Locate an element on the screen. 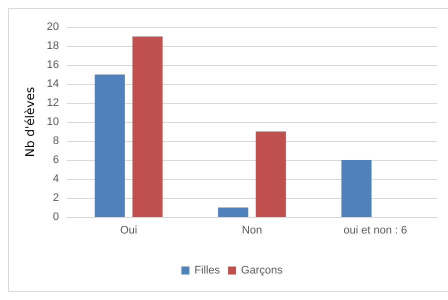  y-axis-title: Nb d'élèves is located at coordinates (29, 122).